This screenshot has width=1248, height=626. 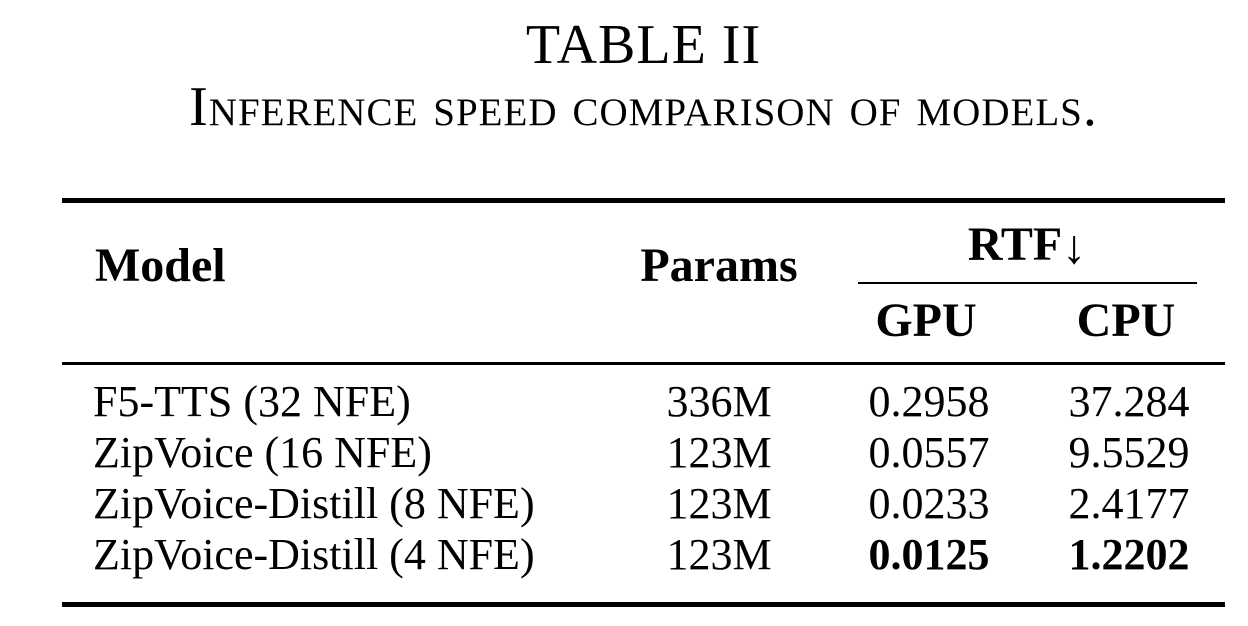 What do you see at coordinates (1074, 247) in the screenshot?
I see `down-arrow-icon: ↓` at bounding box center [1074, 247].